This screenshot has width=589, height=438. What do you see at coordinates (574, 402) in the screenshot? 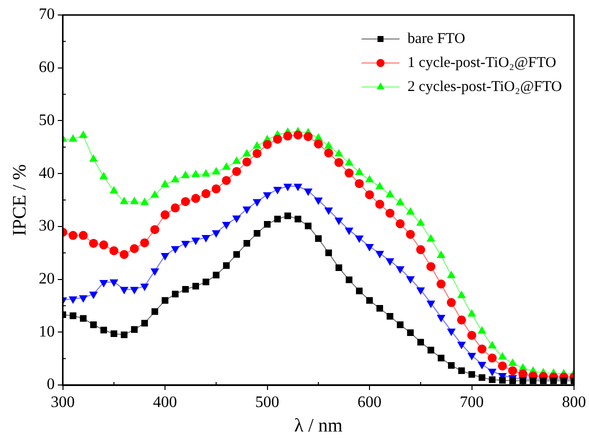
I see `x-tick-label: 800` at bounding box center [574, 402].